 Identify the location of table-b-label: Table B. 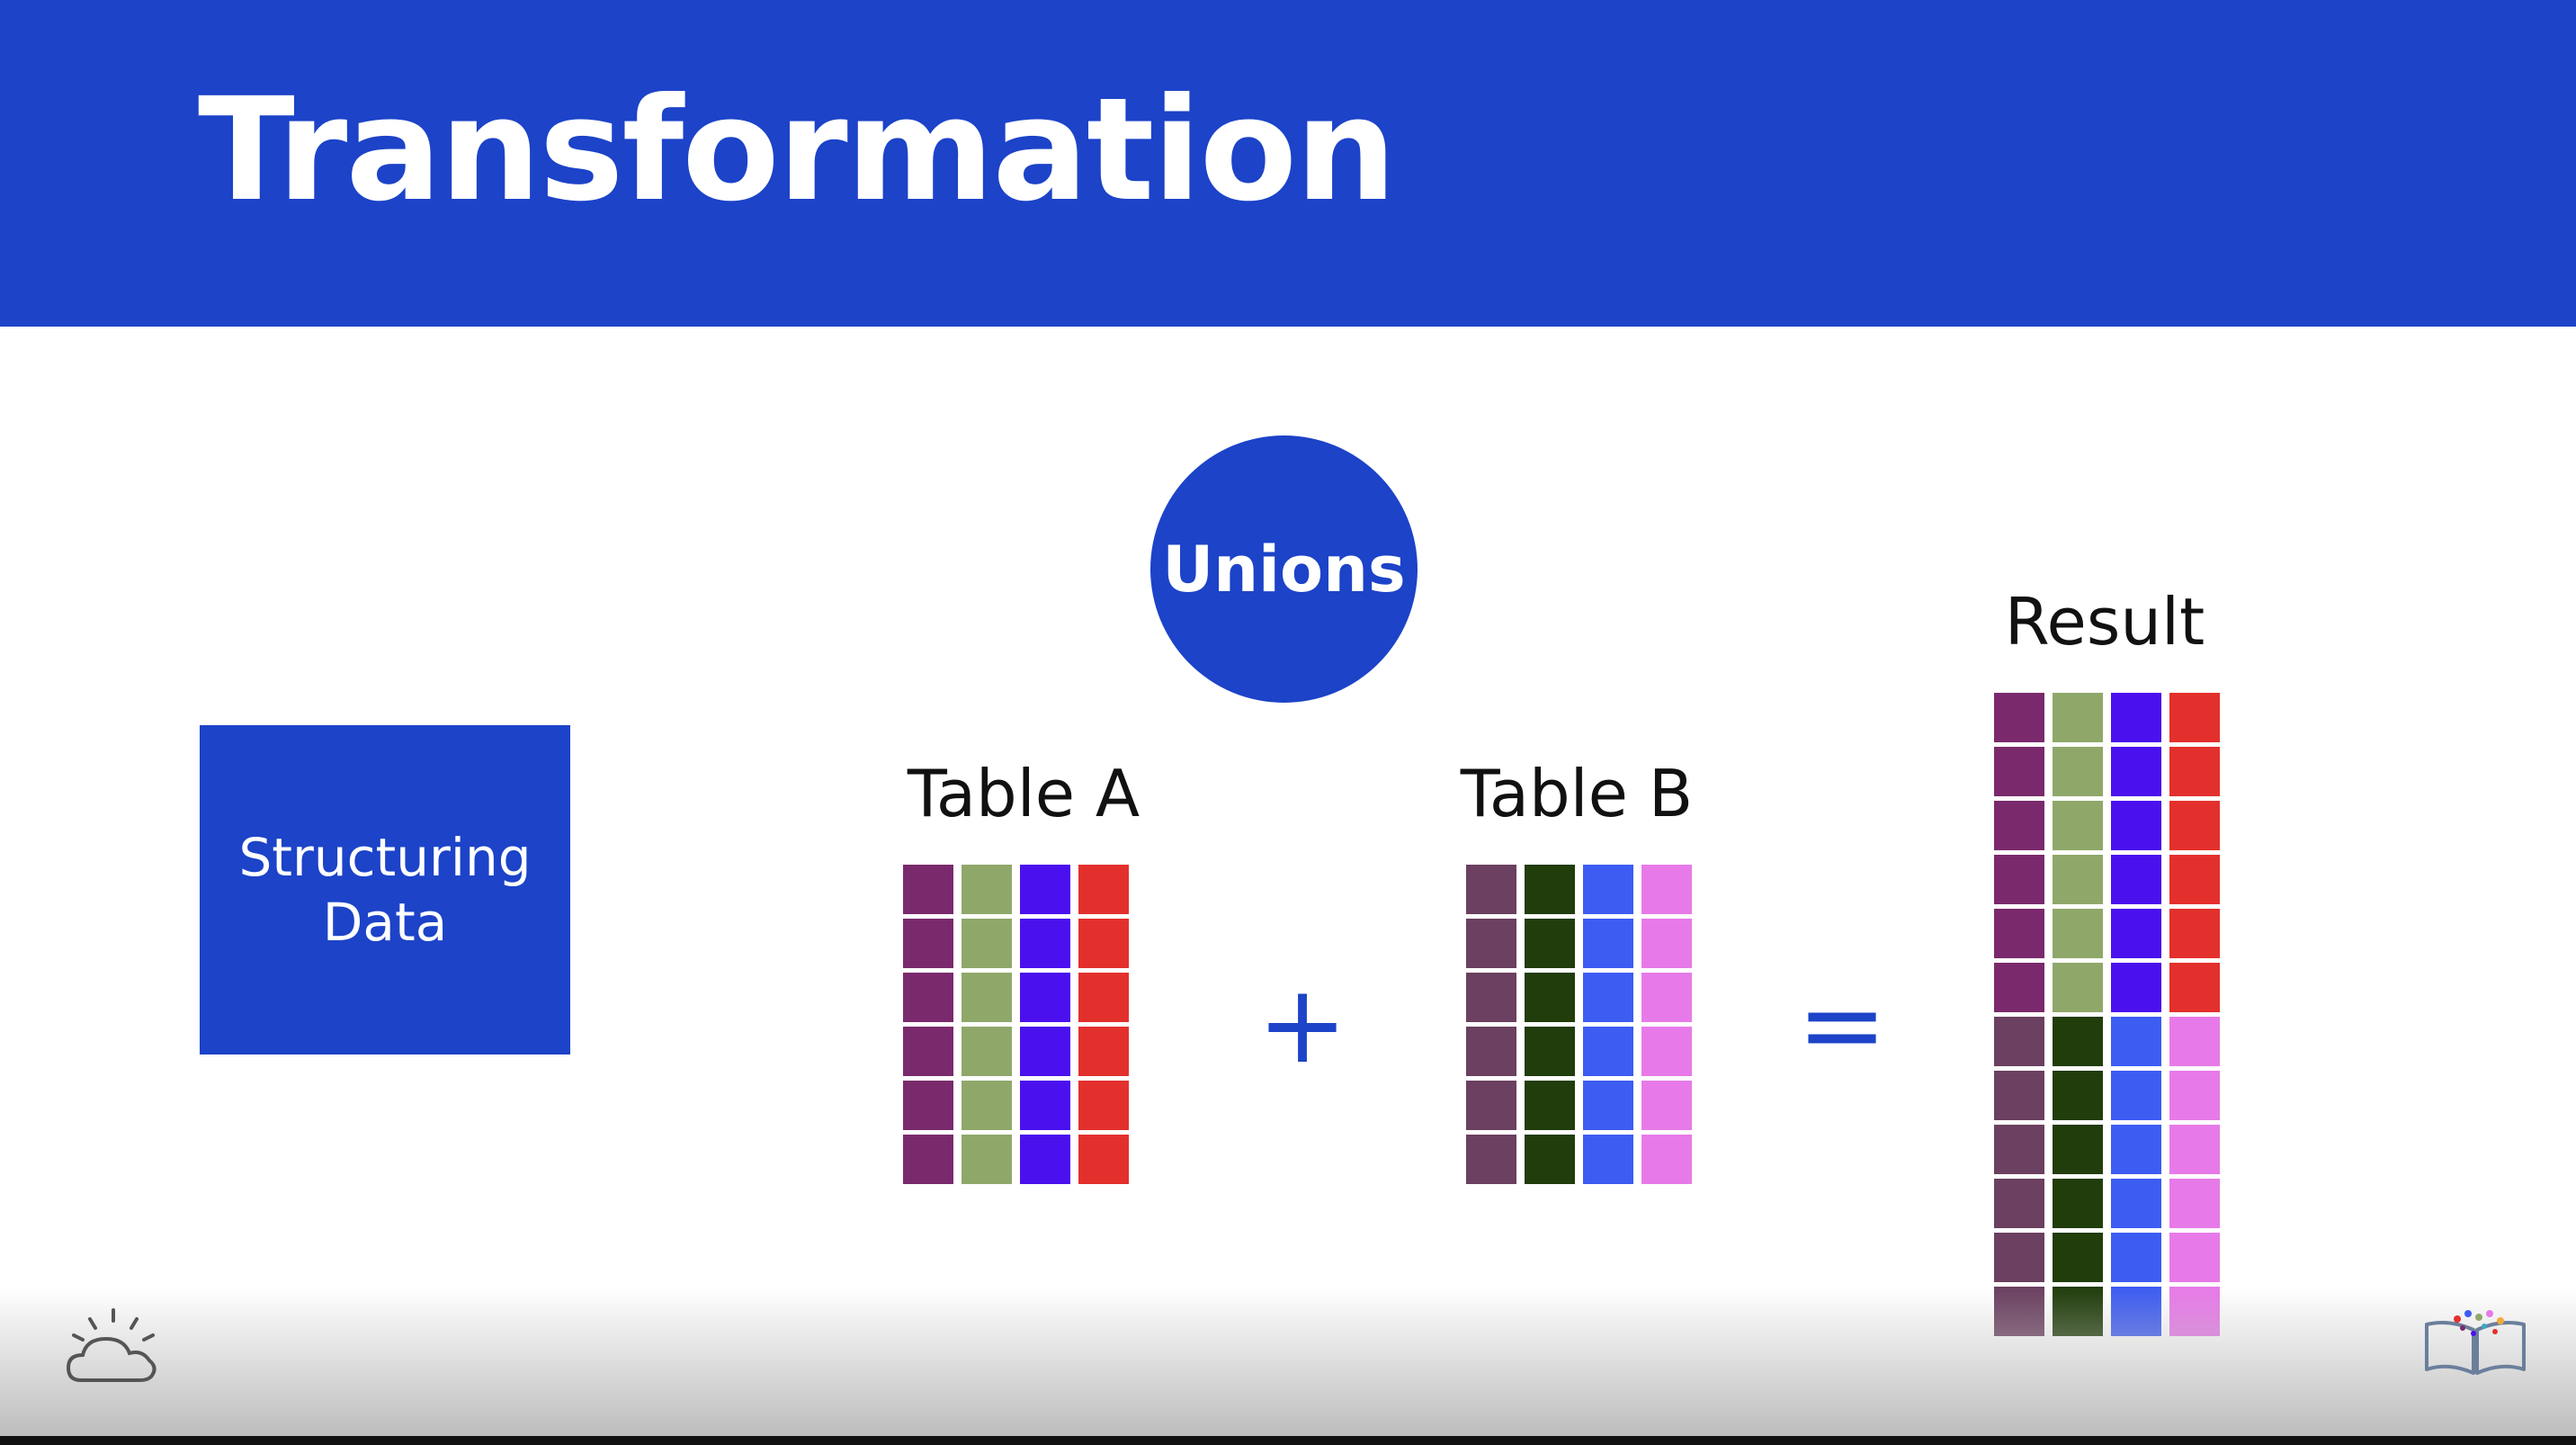
(1577, 793).